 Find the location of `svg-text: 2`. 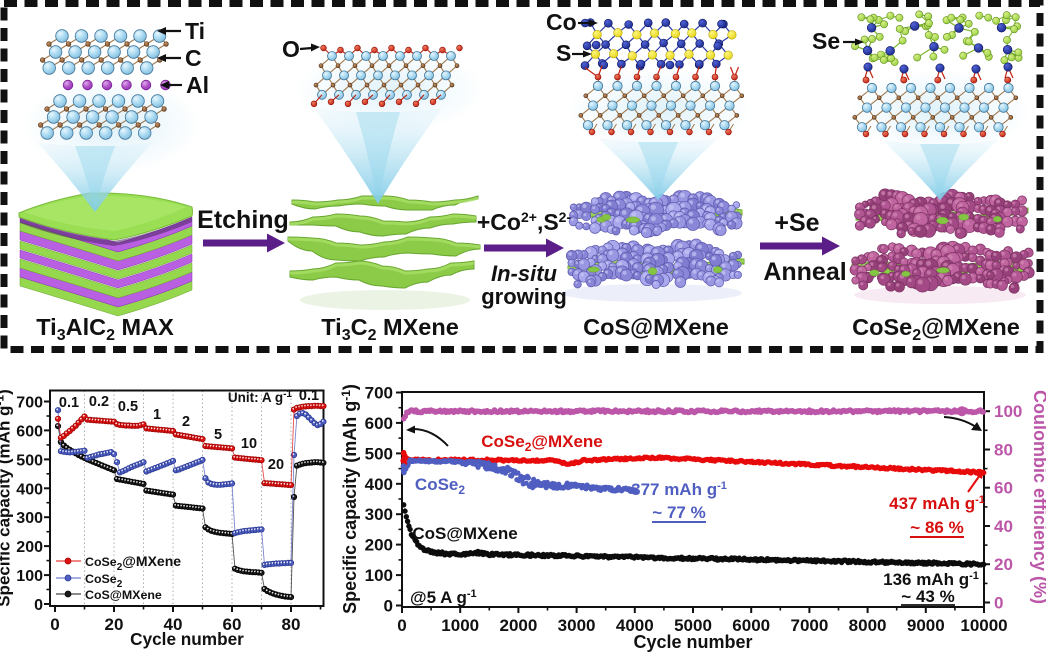

svg-text: 2 is located at coordinates (186, 422).